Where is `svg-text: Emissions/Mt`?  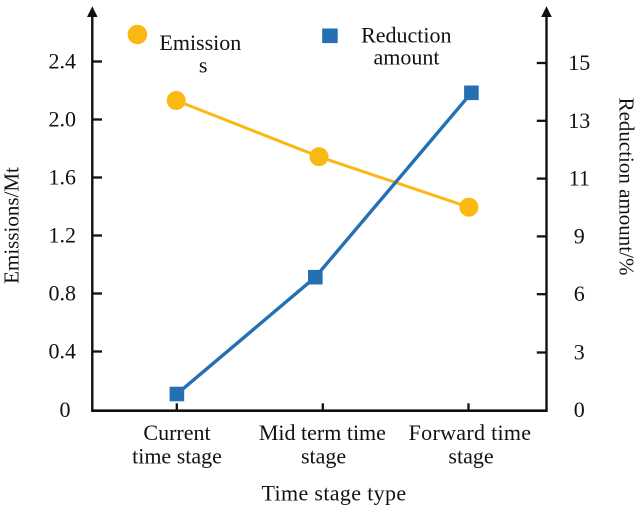
svg-text: Emissions/Mt is located at coordinates (12, 225).